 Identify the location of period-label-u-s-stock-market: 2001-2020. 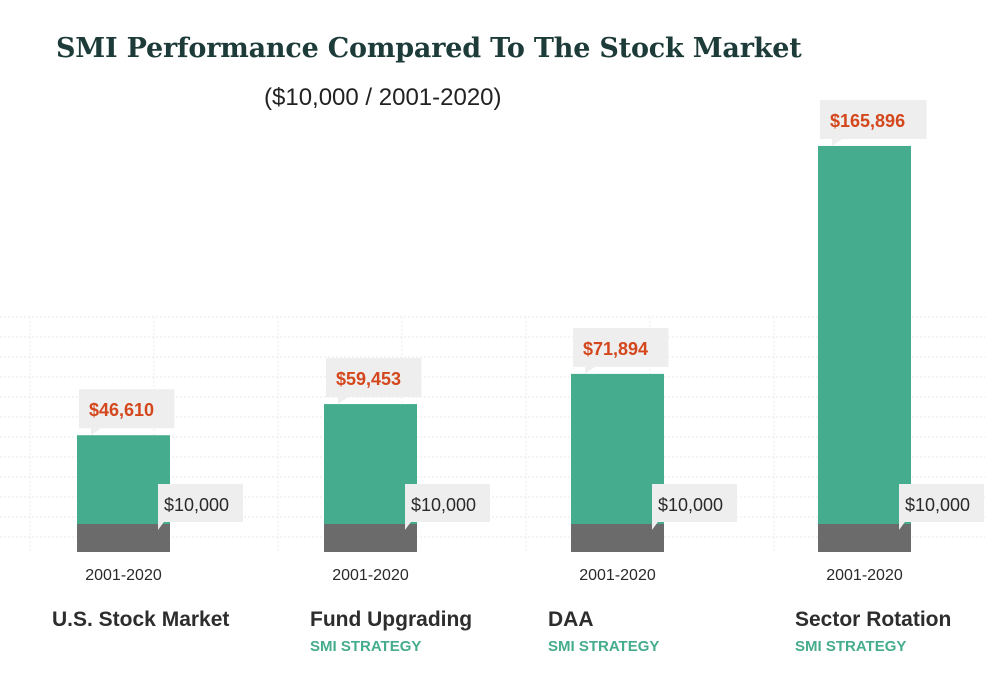
(123, 575).